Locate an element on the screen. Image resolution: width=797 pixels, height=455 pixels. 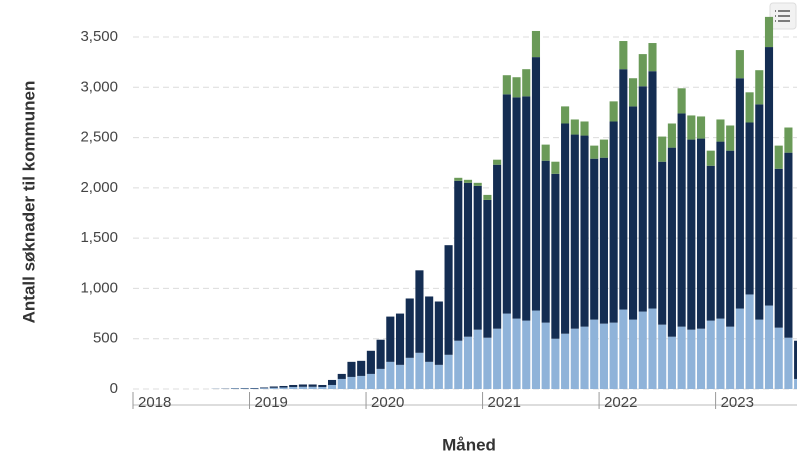
menu-button is located at coordinates (783, 16).